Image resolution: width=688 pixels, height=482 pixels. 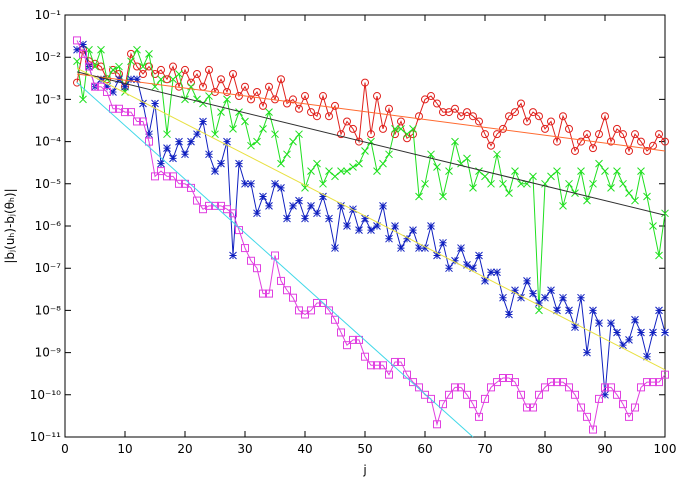 I want to click on x-tick-label: 70, so click(x=484, y=449).